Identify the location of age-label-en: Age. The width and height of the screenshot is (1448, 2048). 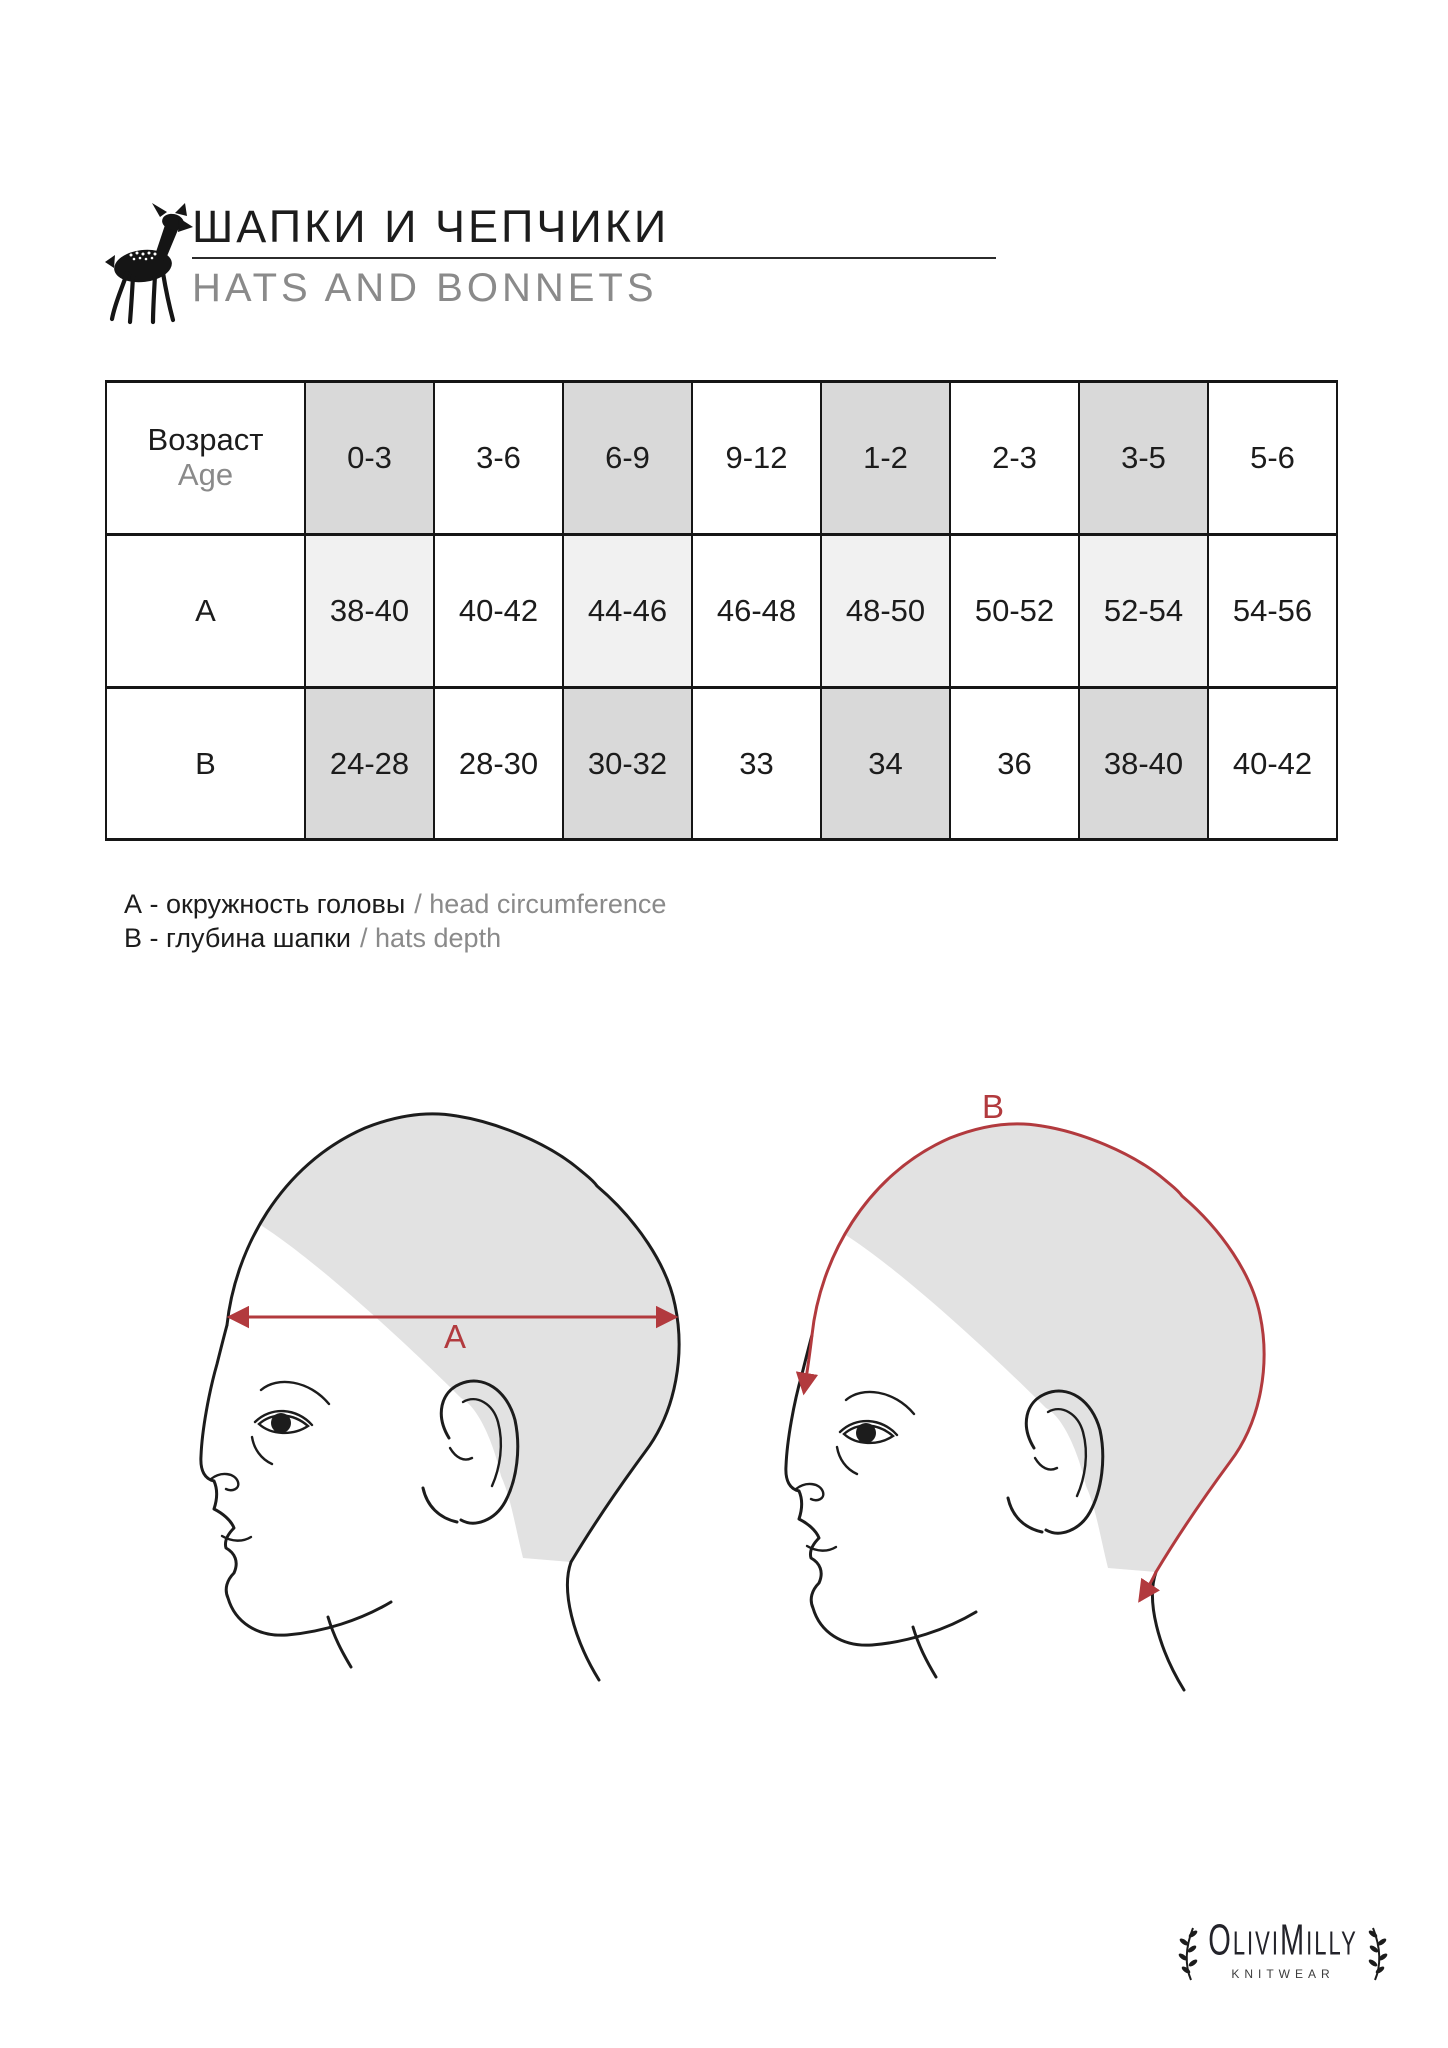
(205, 474).